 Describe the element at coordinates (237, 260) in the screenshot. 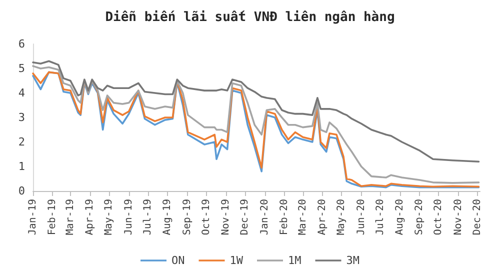

I see `legend-label: 1W` at that location.